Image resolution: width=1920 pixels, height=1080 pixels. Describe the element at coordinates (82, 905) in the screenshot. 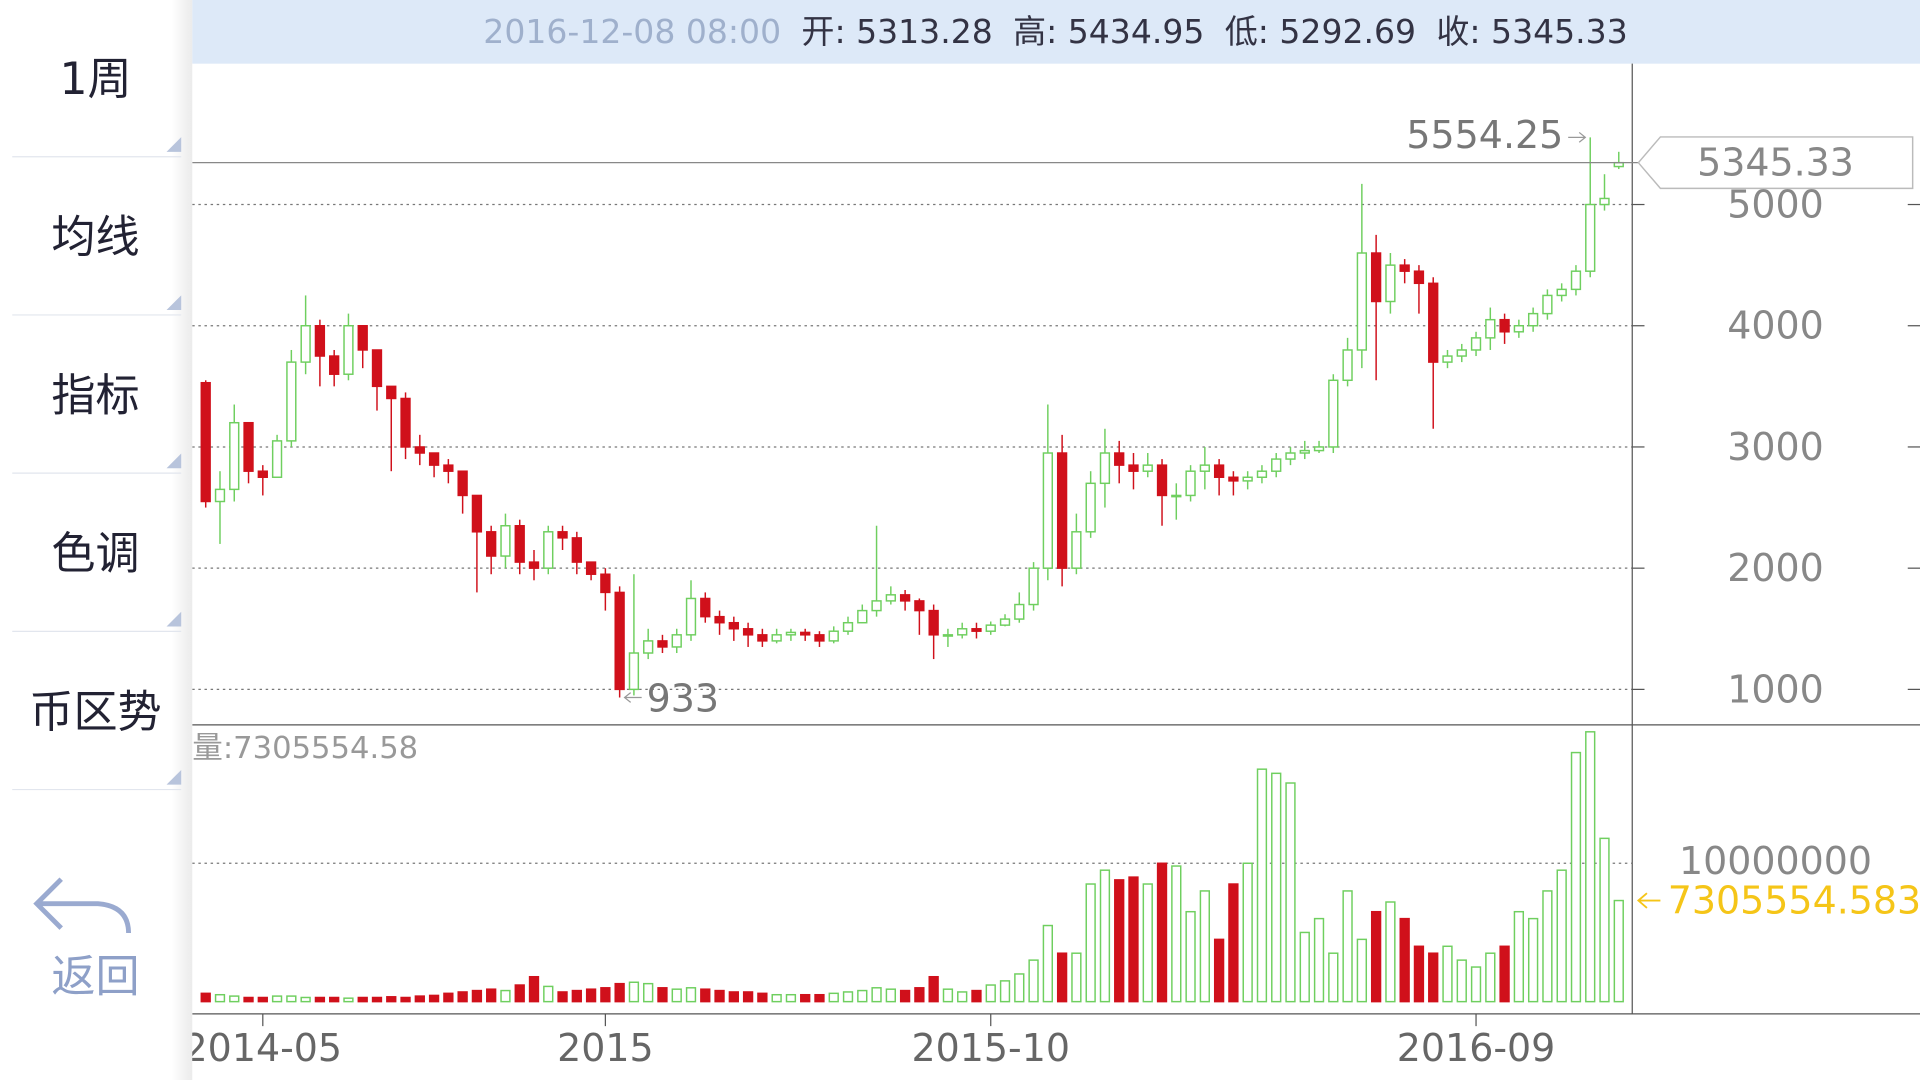

I see `back-icon` at that location.